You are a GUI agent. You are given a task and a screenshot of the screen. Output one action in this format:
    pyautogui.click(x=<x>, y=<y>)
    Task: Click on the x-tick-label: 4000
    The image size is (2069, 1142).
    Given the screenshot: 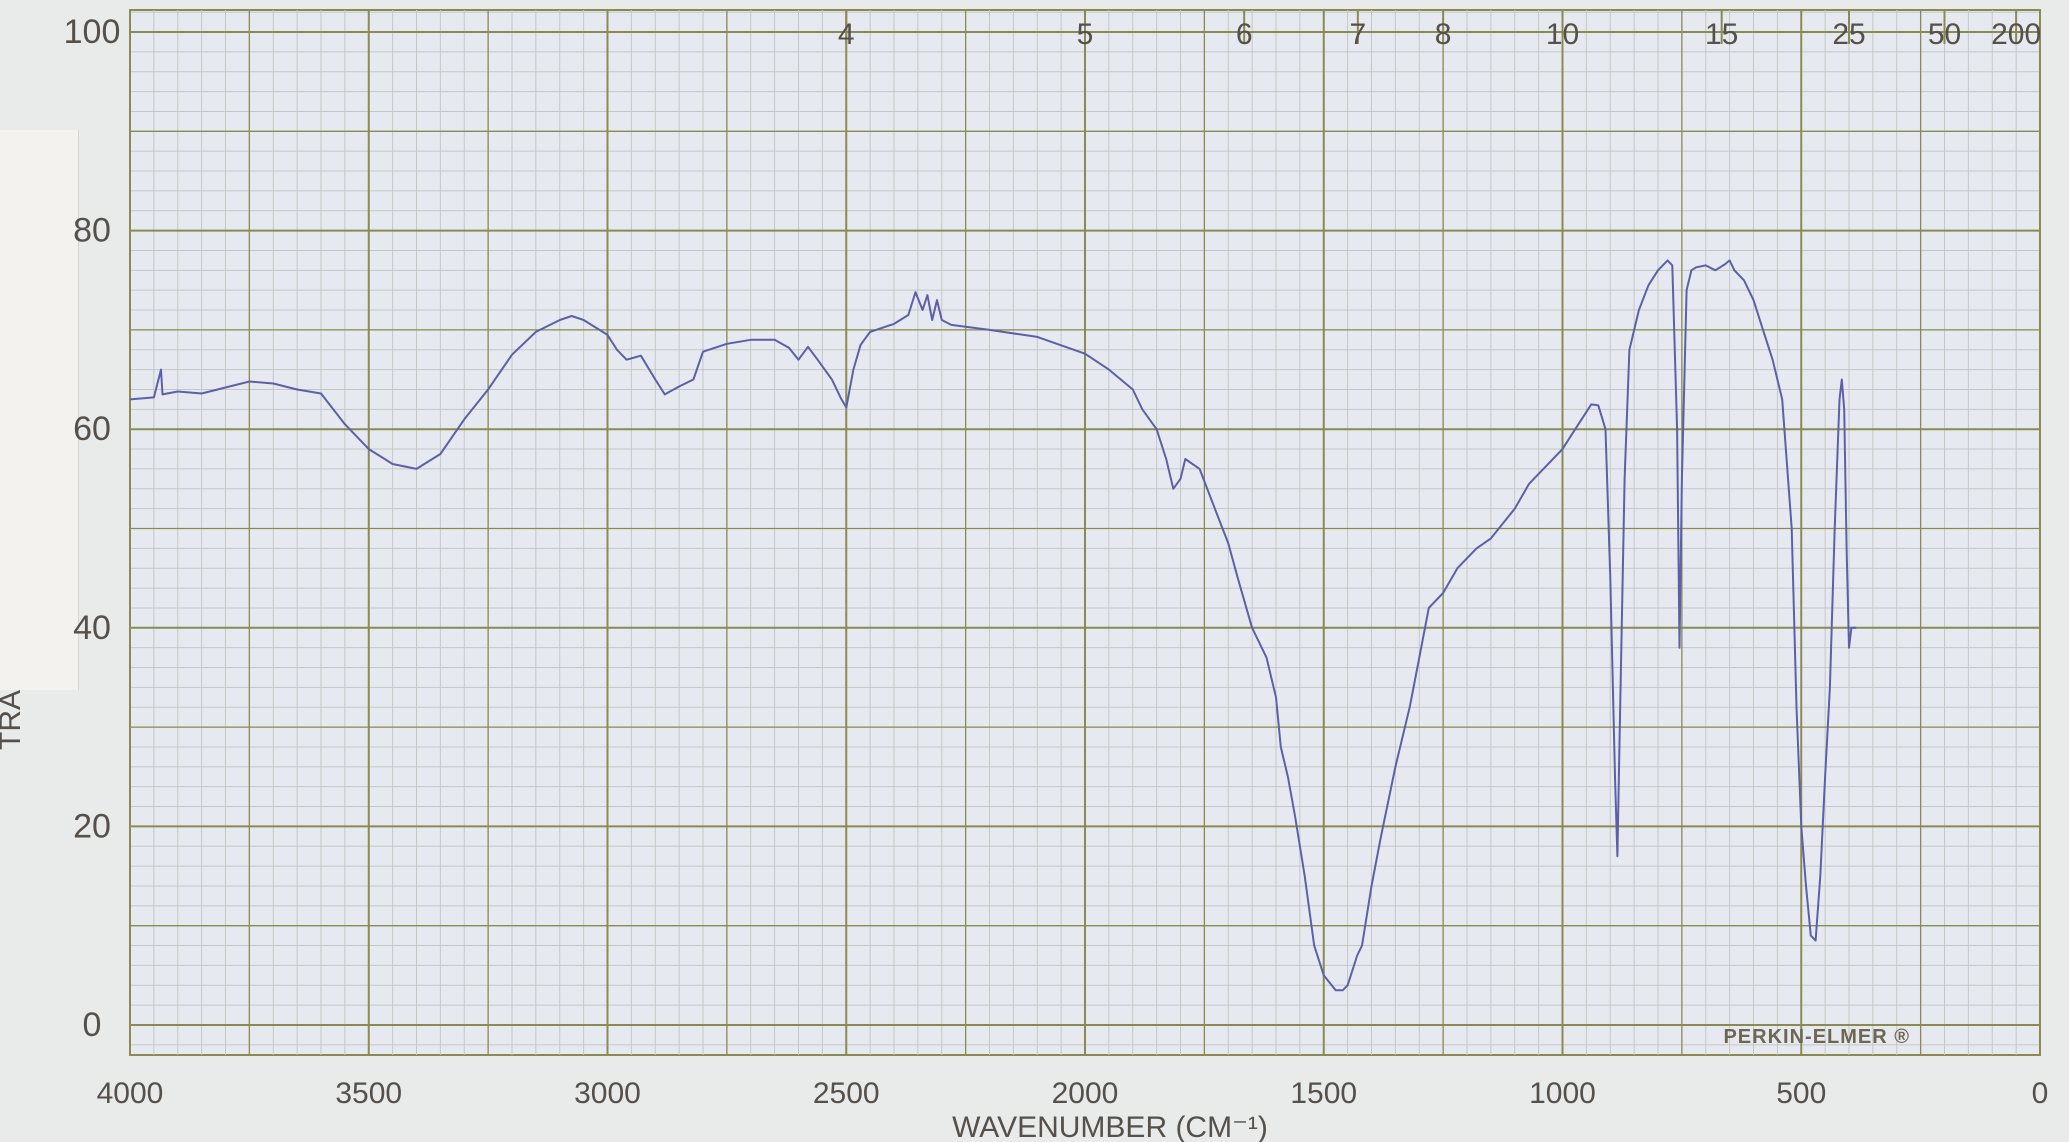 What is the action you would take?
    pyautogui.click(x=130, y=1093)
    